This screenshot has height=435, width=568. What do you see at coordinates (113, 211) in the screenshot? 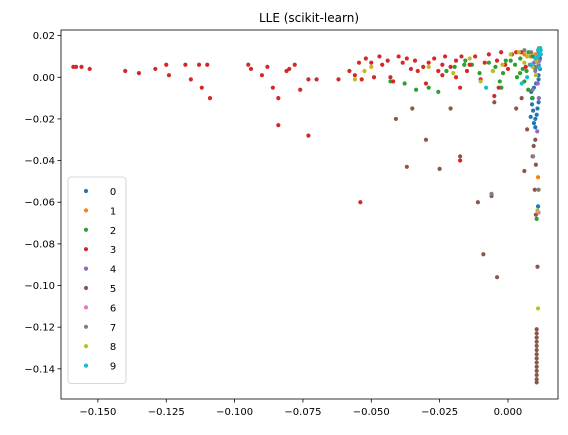
I see `legend-label: 1` at bounding box center [113, 211].